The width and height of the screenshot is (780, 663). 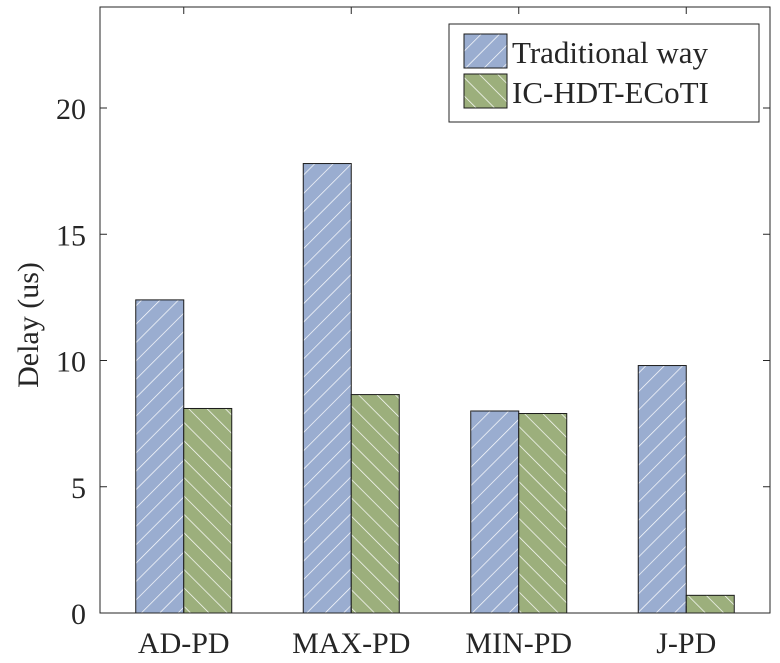 What do you see at coordinates (28, 325) in the screenshot?
I see `y-axis-label: Delay (us)` at bounding box center [28, 325].